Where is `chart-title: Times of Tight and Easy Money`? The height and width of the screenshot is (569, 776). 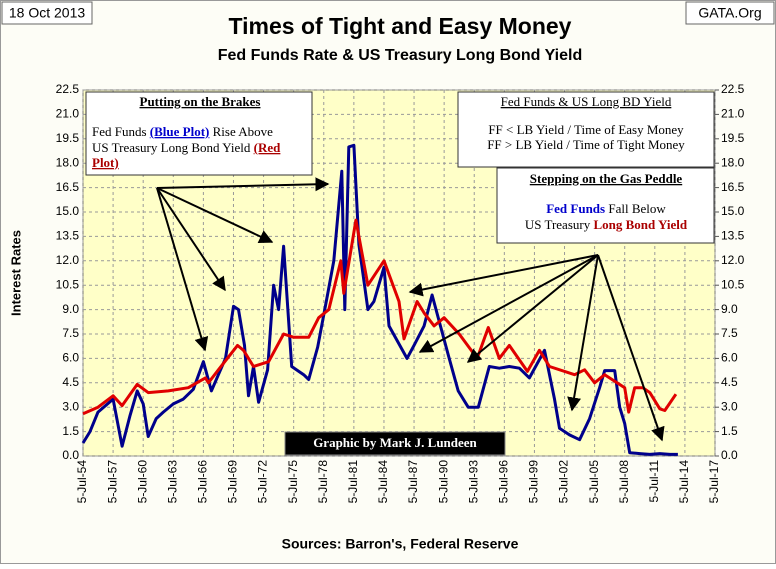
chart-title: Times of Tight and Easy Money is located at coordinates (400, 26).